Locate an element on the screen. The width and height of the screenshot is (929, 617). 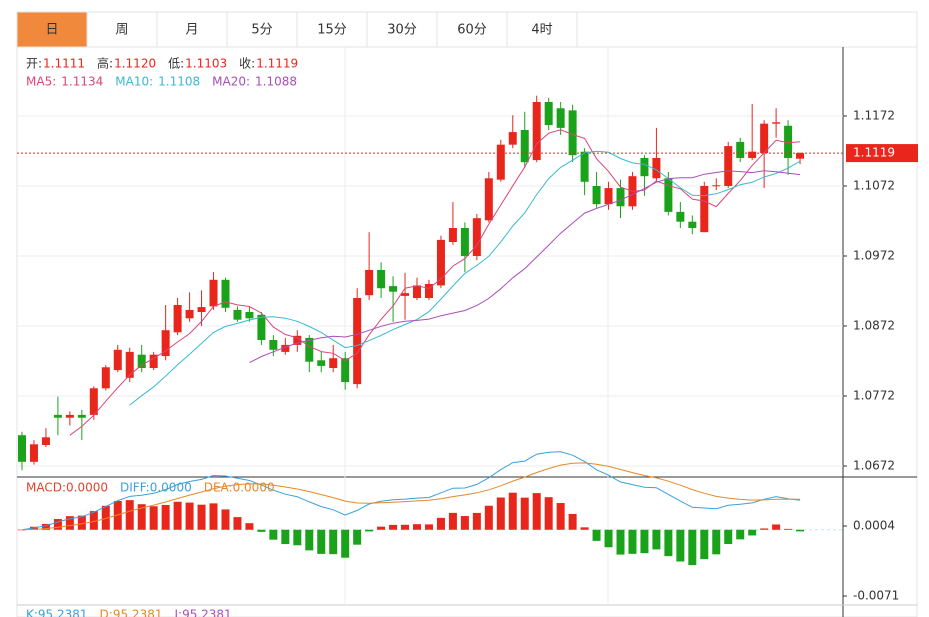
y-tick-label: 1.1172 is located at coordinates (874, 115).